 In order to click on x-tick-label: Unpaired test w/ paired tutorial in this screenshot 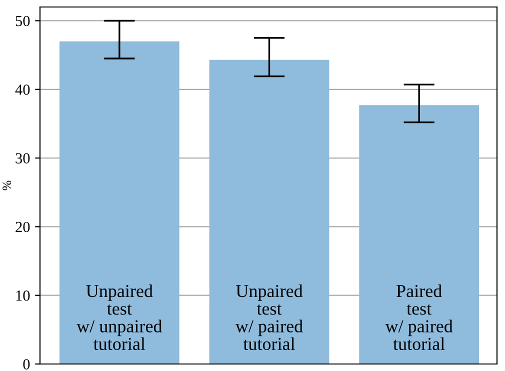, I will do `click(269, 317)`.